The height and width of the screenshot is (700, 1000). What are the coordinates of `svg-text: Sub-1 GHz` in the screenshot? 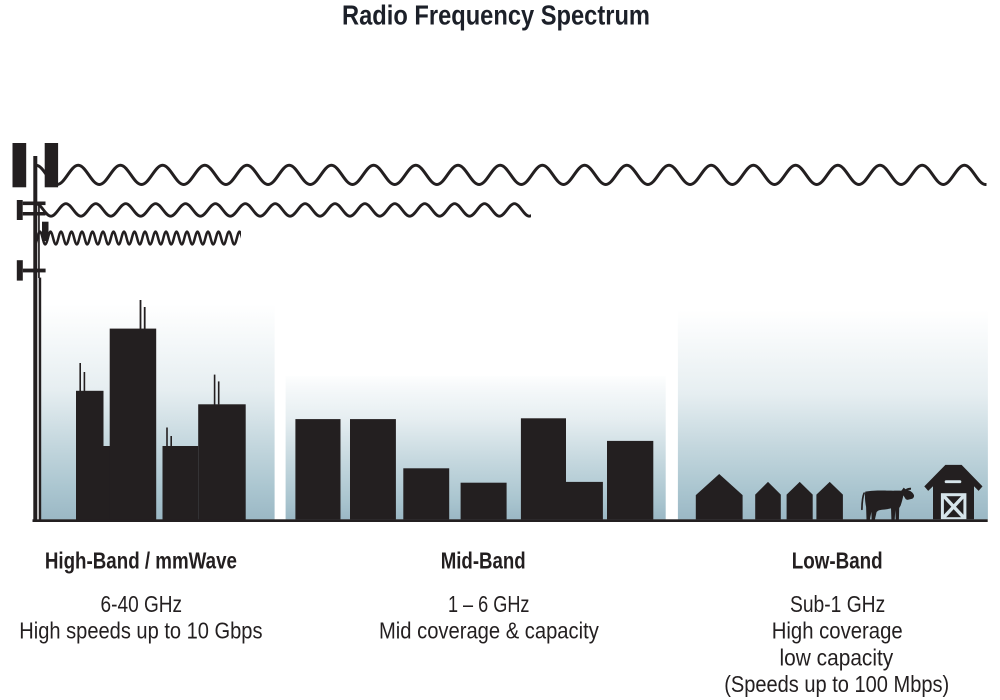 It's located at (837, 604).